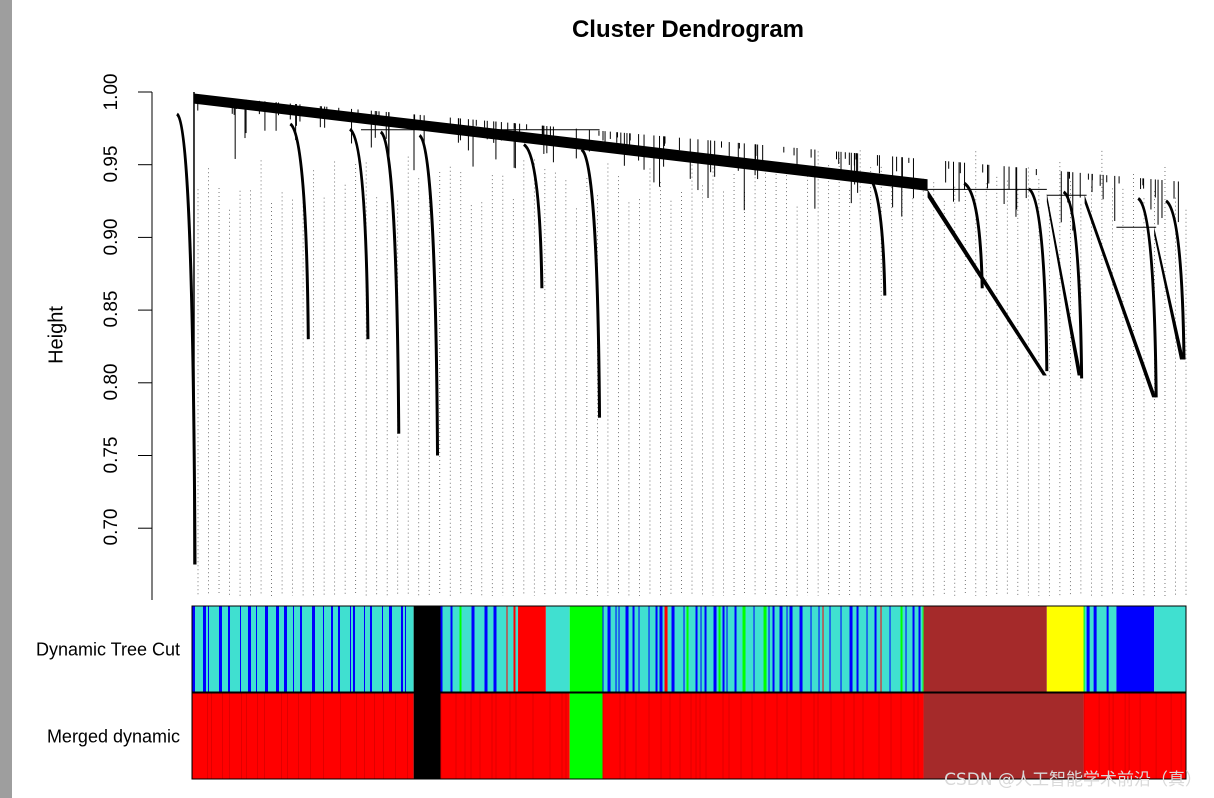 This screenshot has width=1214, height=798. Describe the element at coordinates (145, 345) in the screenshot. I see `y-axis` at that location.